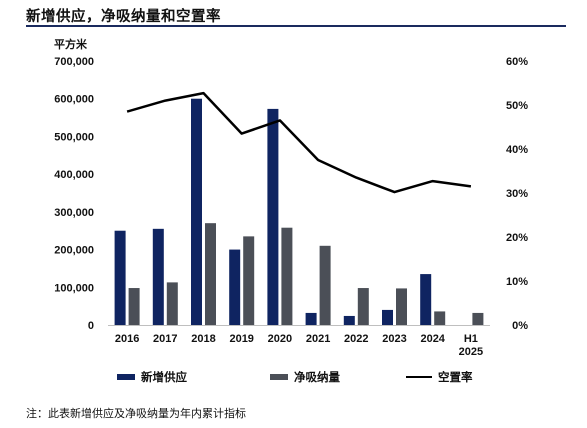 This screenshot has width=587, height=428. What do you see at coordinates (520, 326) in the screenshot?
I see `y-right-tick-label: 0%` at bounding box center [520, 326].